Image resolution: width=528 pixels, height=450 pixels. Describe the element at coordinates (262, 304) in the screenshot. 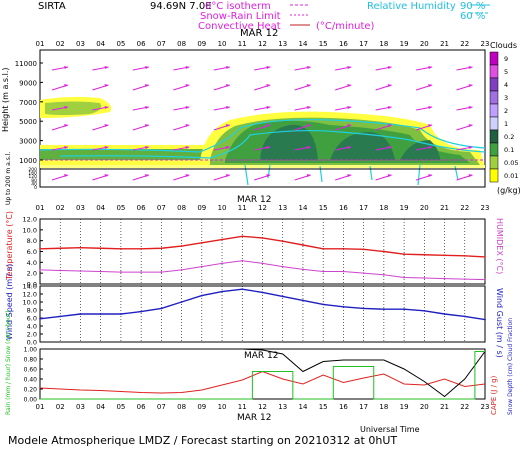

I see `wind-series` at that location.